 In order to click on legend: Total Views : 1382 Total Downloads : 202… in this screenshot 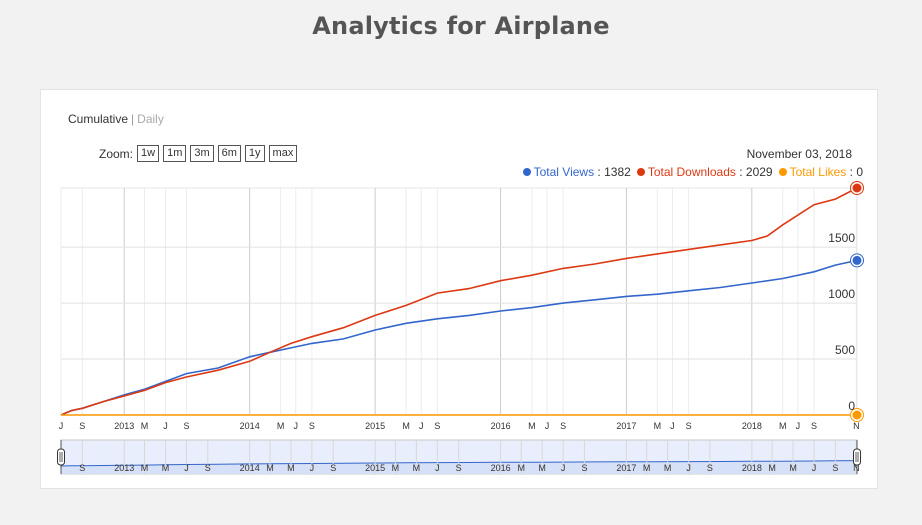, I will do `click(692, 172)`.